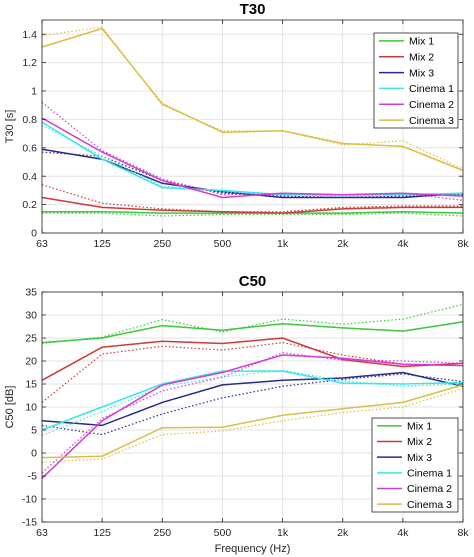  Describe the element at coordinates (29, 148) in the screenshot. I see `y-tick-label: 0.6` at that location.